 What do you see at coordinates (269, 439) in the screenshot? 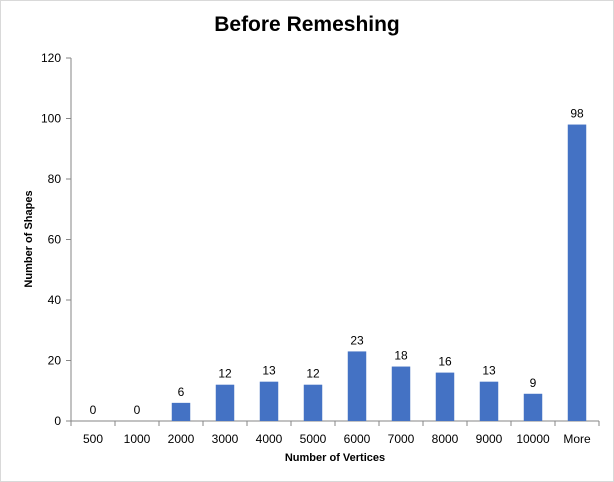
I see `x-tick-label-4000: 4000` at bounding box center [269, 439].